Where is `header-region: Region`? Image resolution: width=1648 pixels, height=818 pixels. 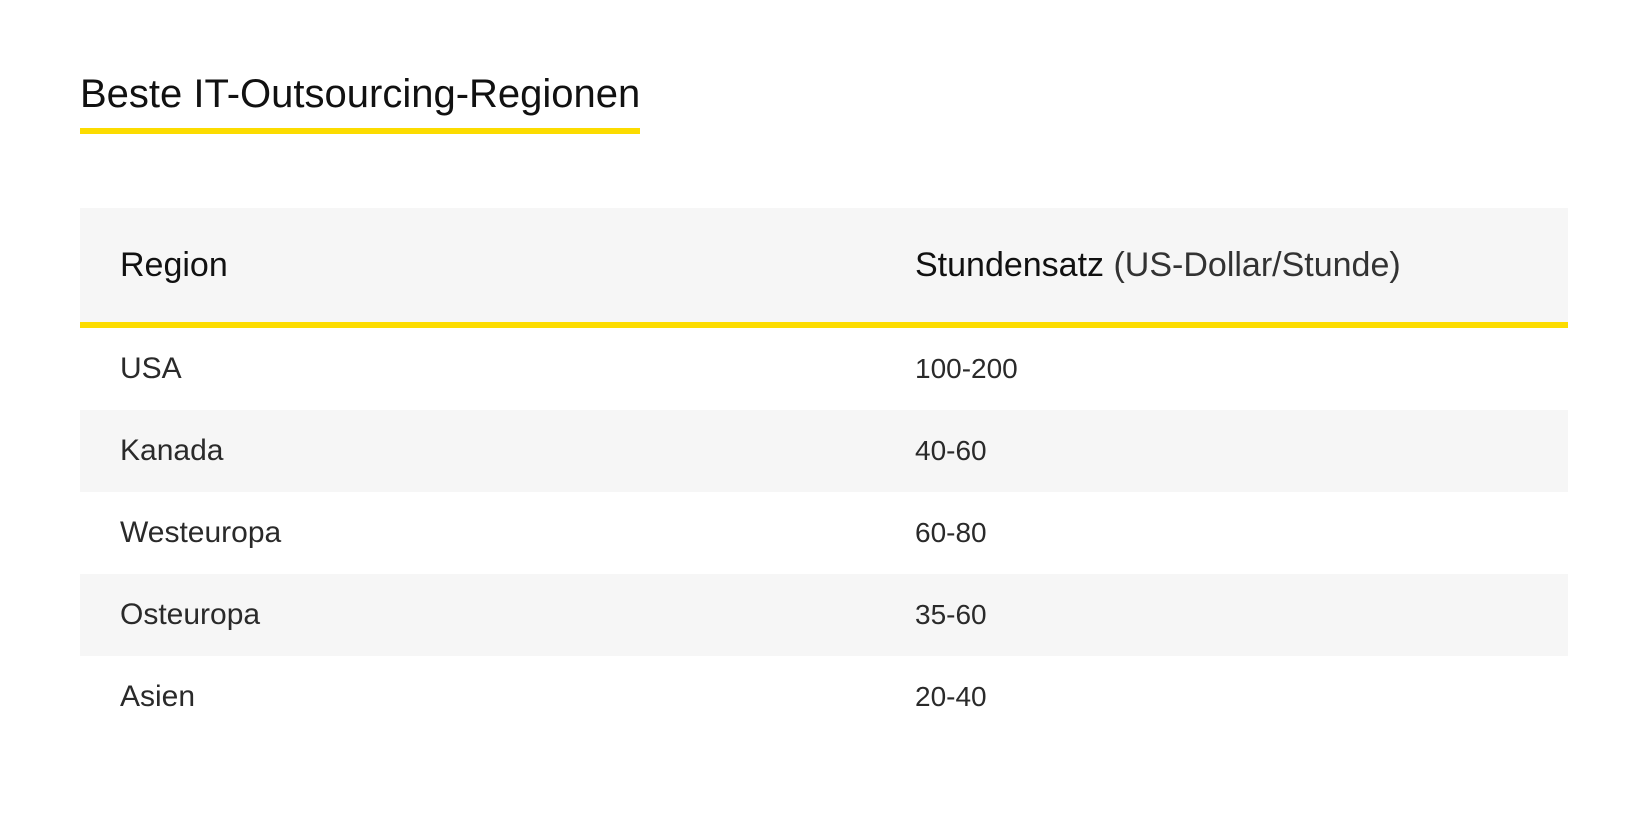 header-region: Region is located at coordinates (174, 264).